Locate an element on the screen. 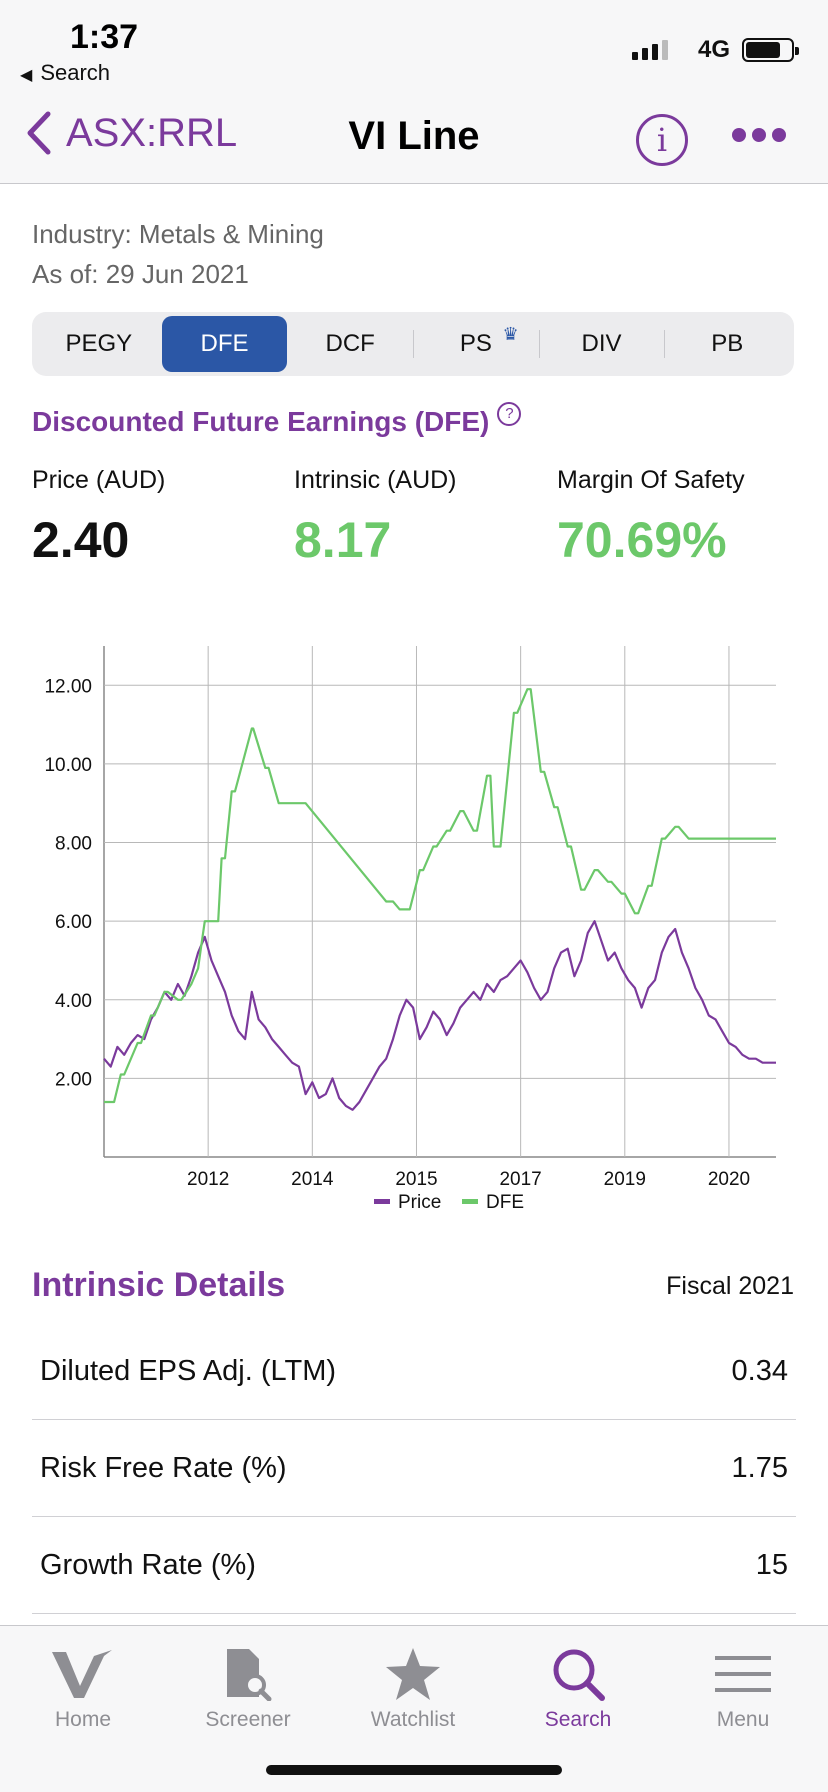 This screenshot has height=1792, width=828. detail-row-label: Risk Free Rate (%) is located at coordinates (163, 1467).